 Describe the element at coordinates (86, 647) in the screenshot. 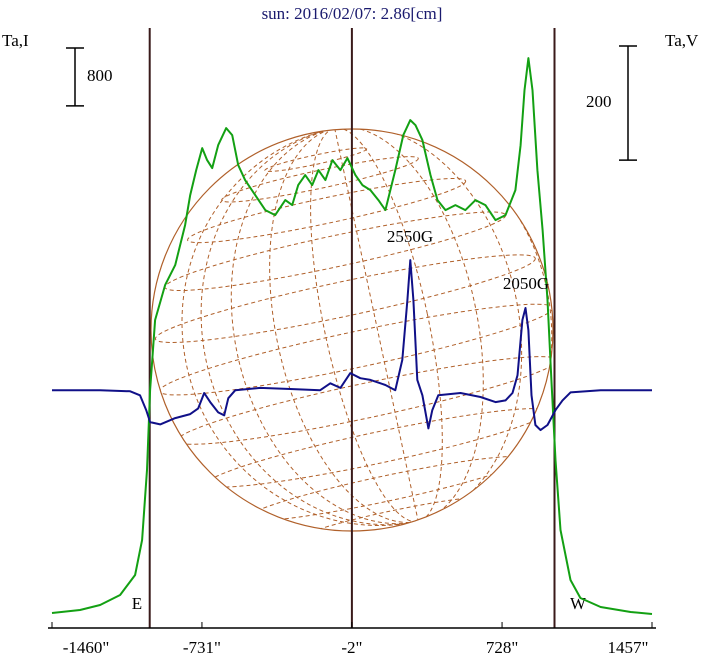

I see `x-tick-label: -1460"` at that location.